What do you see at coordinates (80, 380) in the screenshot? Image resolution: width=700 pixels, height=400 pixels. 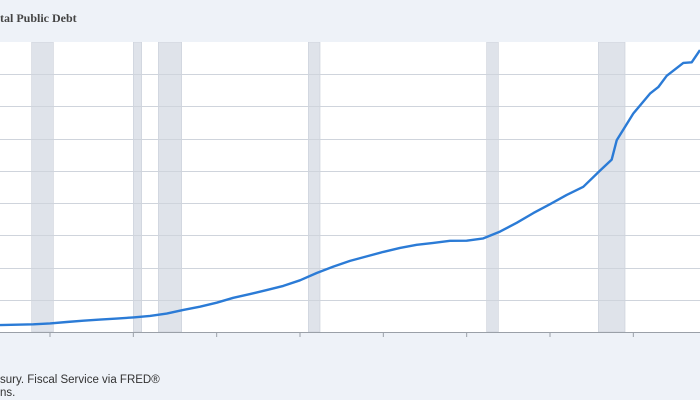 I see `source-note: sury. Fiscal Service via FRED®` at bounding box center [80, 380].